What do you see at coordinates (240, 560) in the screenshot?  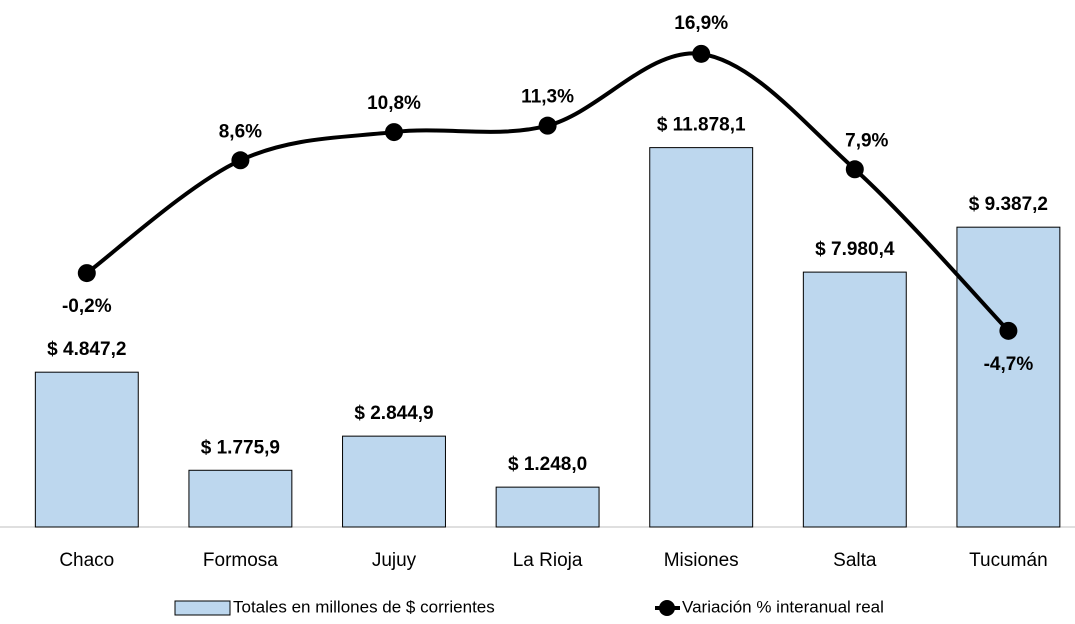 I see `x-tick-label: Formosa` at bounding box center [240, 560].